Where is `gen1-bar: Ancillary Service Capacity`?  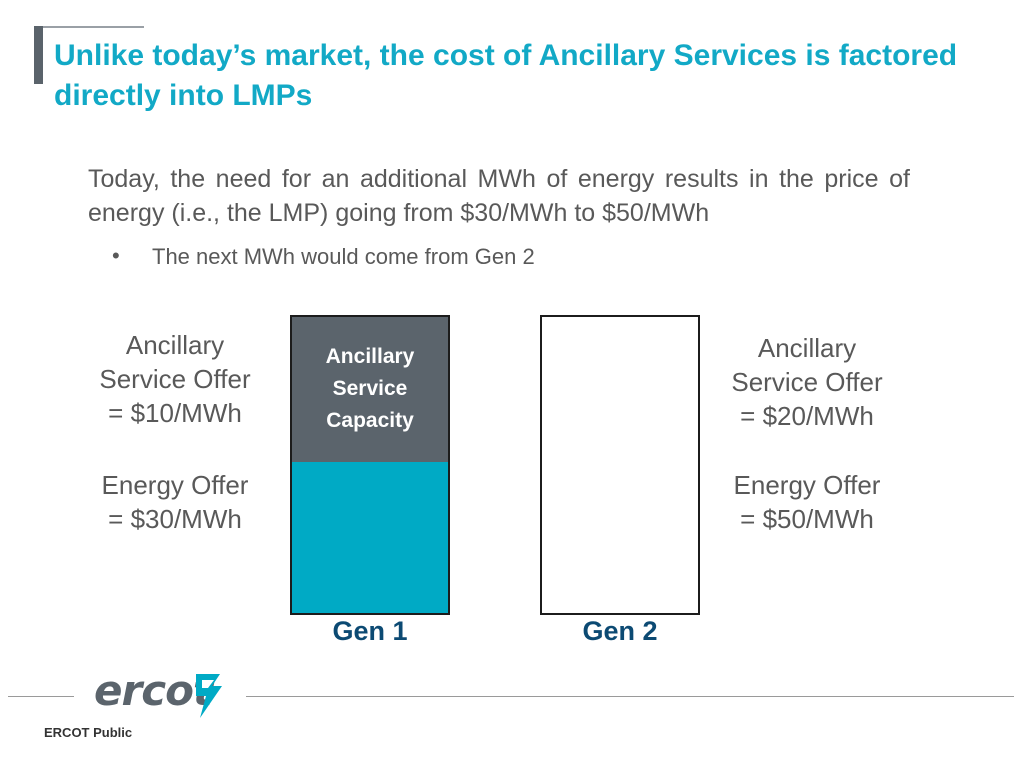 gen1-bar: Ancillary Service Capacity is located at coordinates (370, 465).